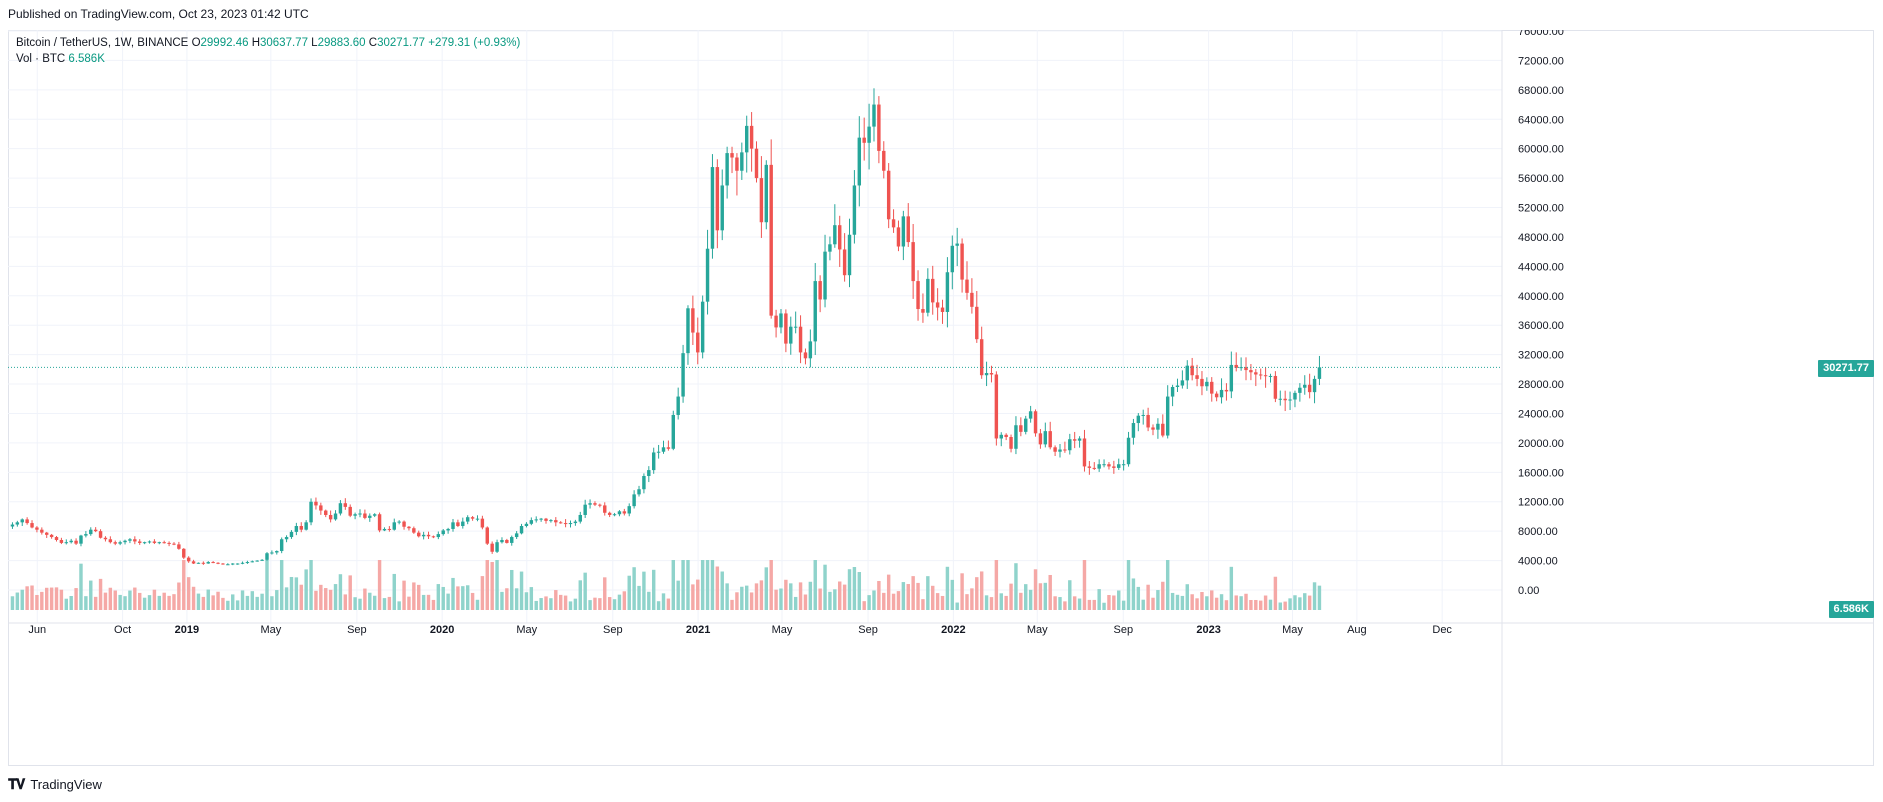 This screenshot has width=1883, height=802. Describe the element at coordinates (1541, 34) in the screenshot. I see `price-tick-label: 76000.00` at that location.